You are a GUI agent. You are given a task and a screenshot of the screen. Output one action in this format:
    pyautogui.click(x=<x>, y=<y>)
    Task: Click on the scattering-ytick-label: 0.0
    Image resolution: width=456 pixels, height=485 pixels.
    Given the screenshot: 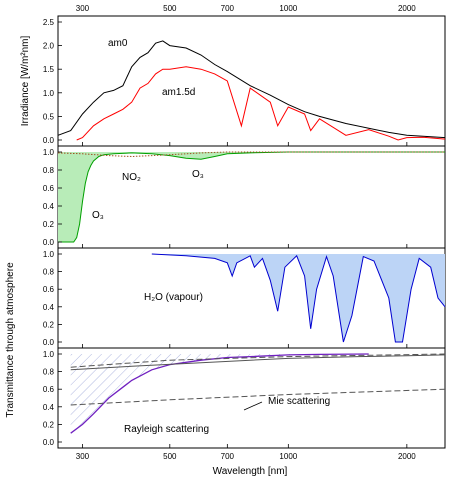 What is the action you would take?
    pyautogui.click(x=49, y=442)
    